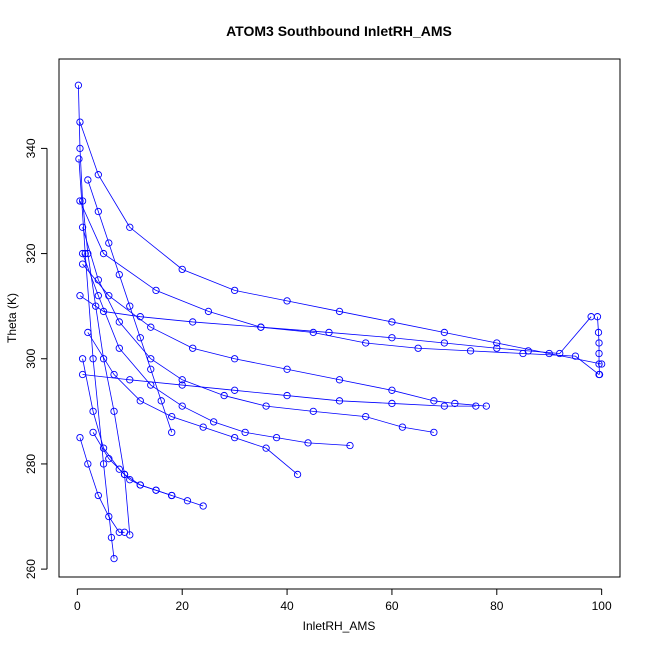  Describe the element at coordinates (12, 318) in the screenshot. I see `y-axis-label: Theta (K)` at that location.